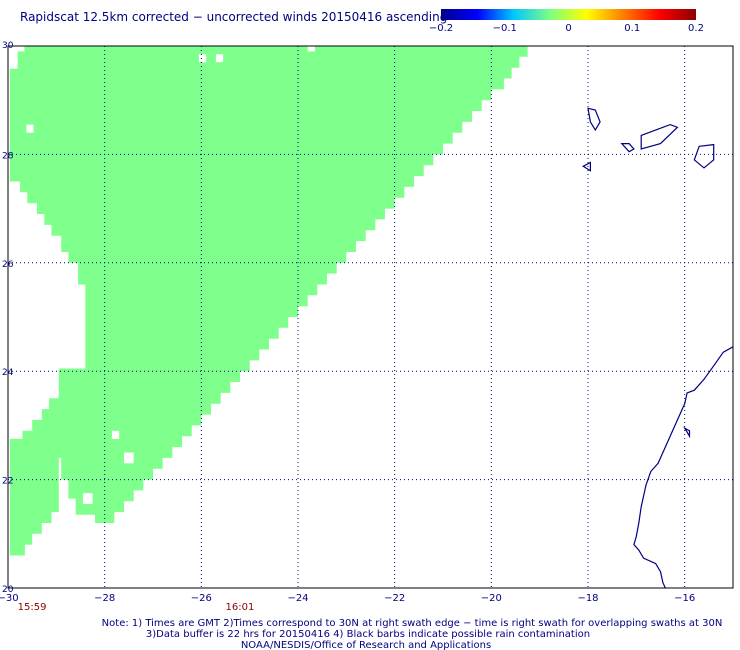 Image resolution: width=740 pixels, height=650 pixels. What do you see at coordinates (8, 318) in the screenshot?
I see `latitude-tick-labels: 20 22 24 26 28 30` at bounding box center [8, 318].